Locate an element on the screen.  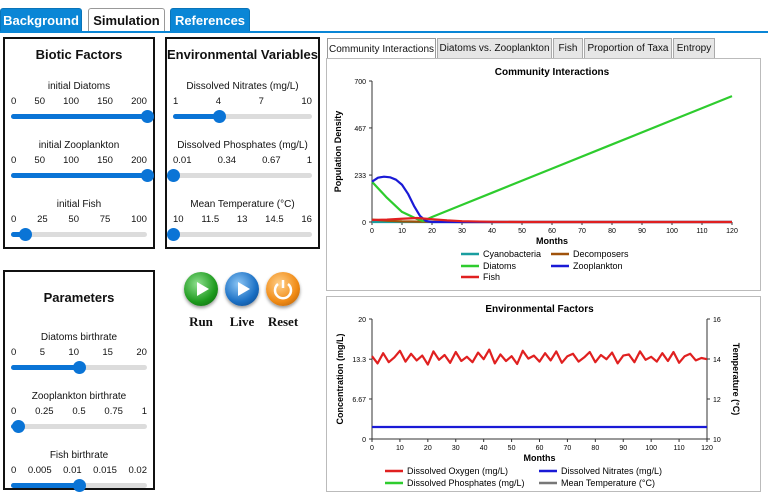
x-tick-label: 100 is located at coordinates (672, 231).